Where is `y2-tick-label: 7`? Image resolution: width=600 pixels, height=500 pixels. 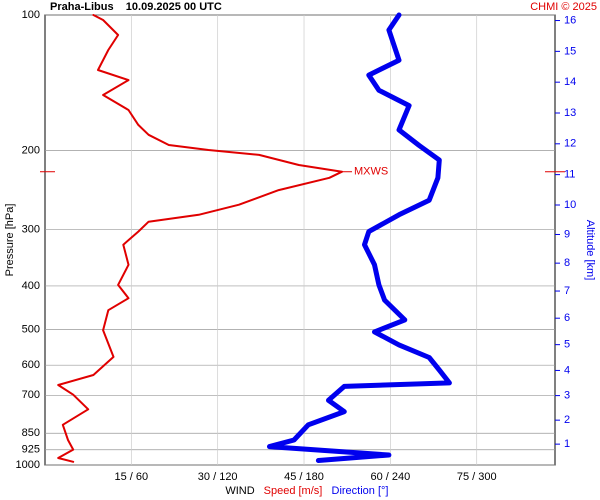 y2-tick-label: 7 is located at coordinates (567, 291).